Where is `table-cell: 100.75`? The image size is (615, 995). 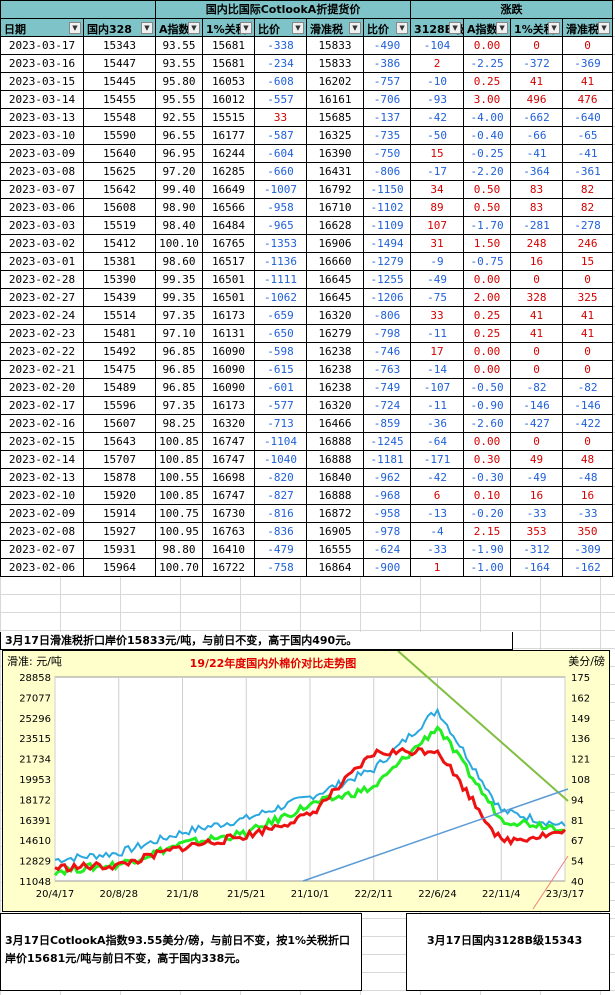
table-cell: 100.75 is located at coordinates (179, 513).